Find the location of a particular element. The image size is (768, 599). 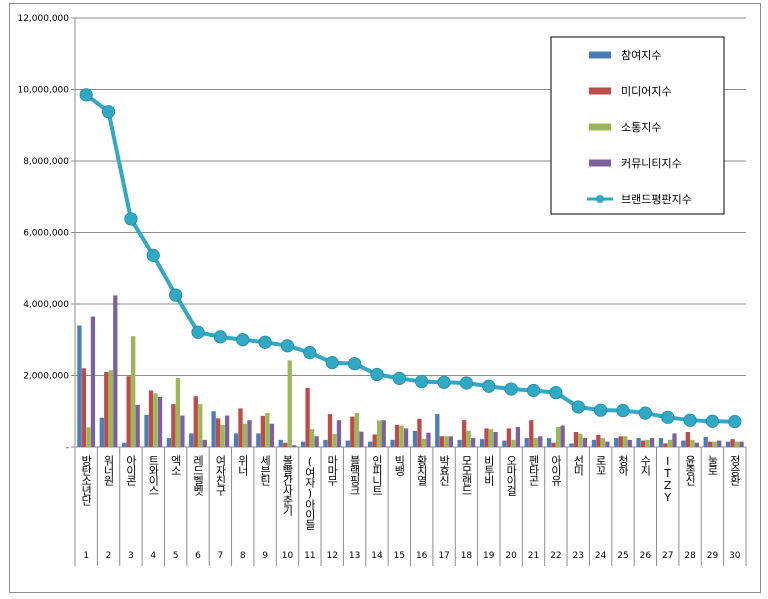

category-label: 선미 is located at coordinates (578, 465).